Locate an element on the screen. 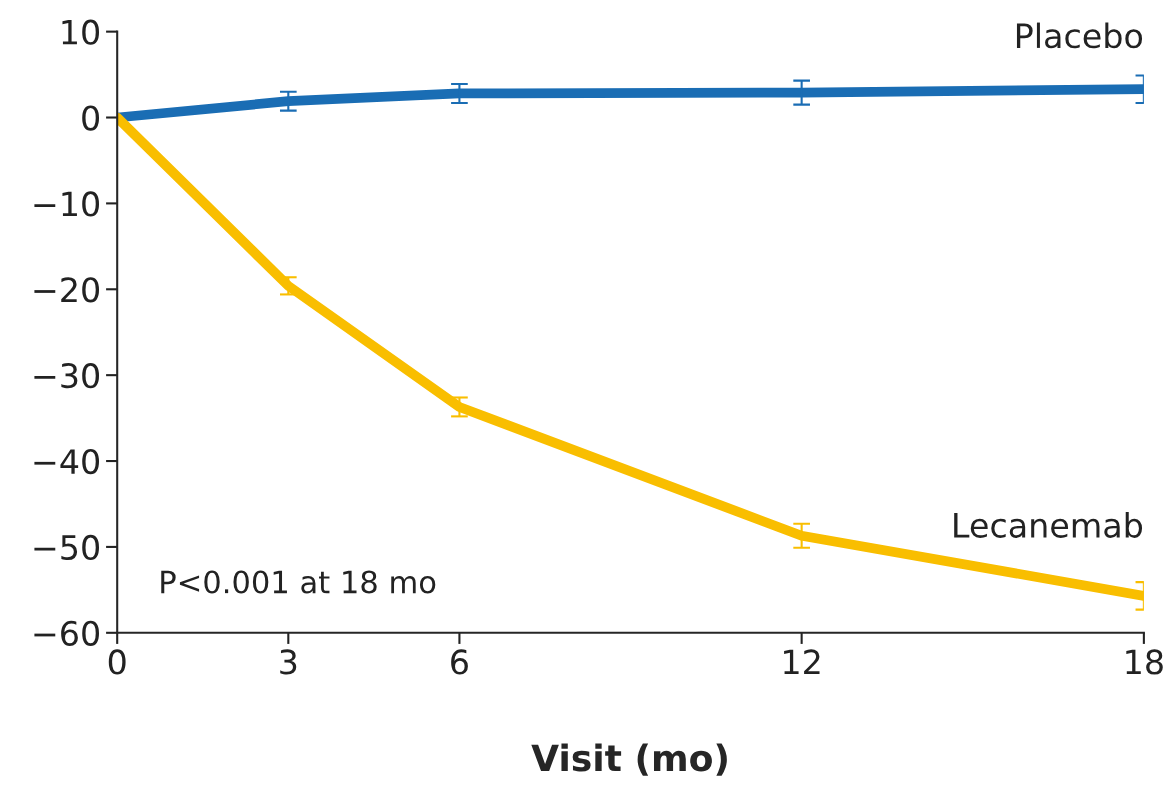 The width and height of the screenshot is (1172, 791). y-tick-label: 0 is located at coordinates (91, 118).